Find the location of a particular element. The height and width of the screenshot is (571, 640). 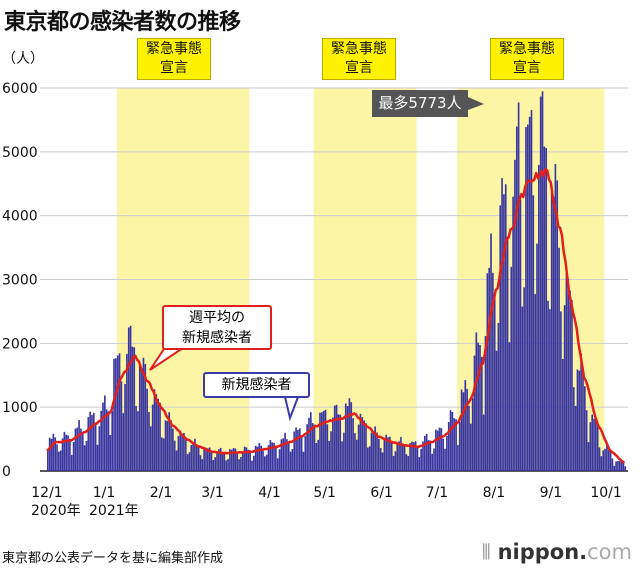

x-tick-label: 7/1 is located at coordinates (437, 493).